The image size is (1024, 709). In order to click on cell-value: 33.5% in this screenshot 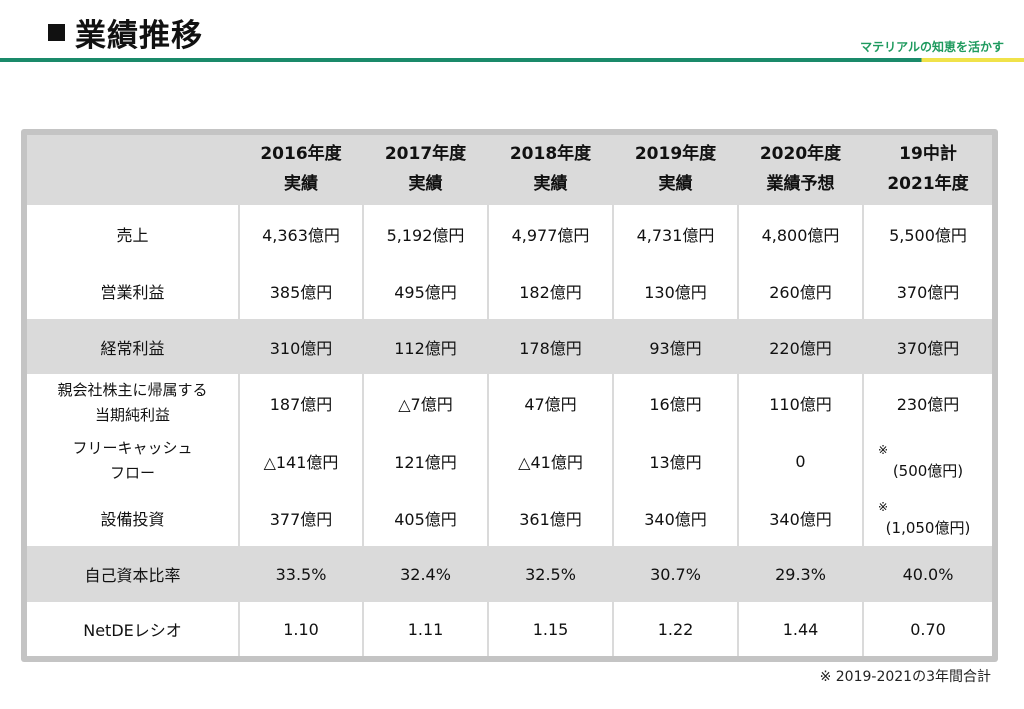, I will do `click(301, 574)`.